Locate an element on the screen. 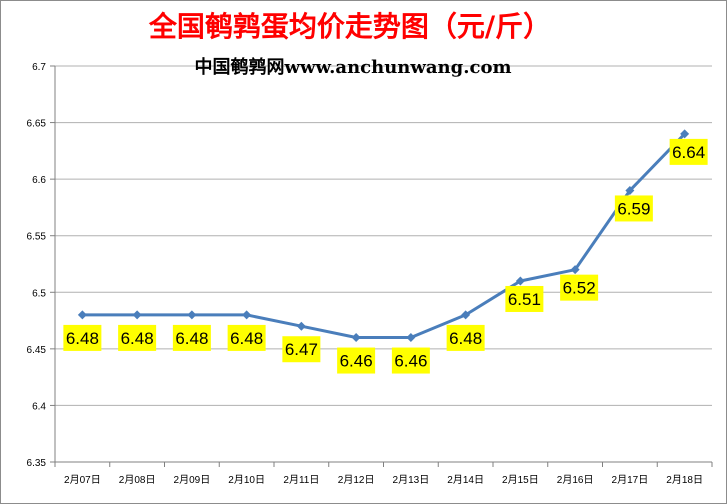 The height and width of the screenshot is (504, 727). data-label: 6.64 is located at coordinates (688, 152).